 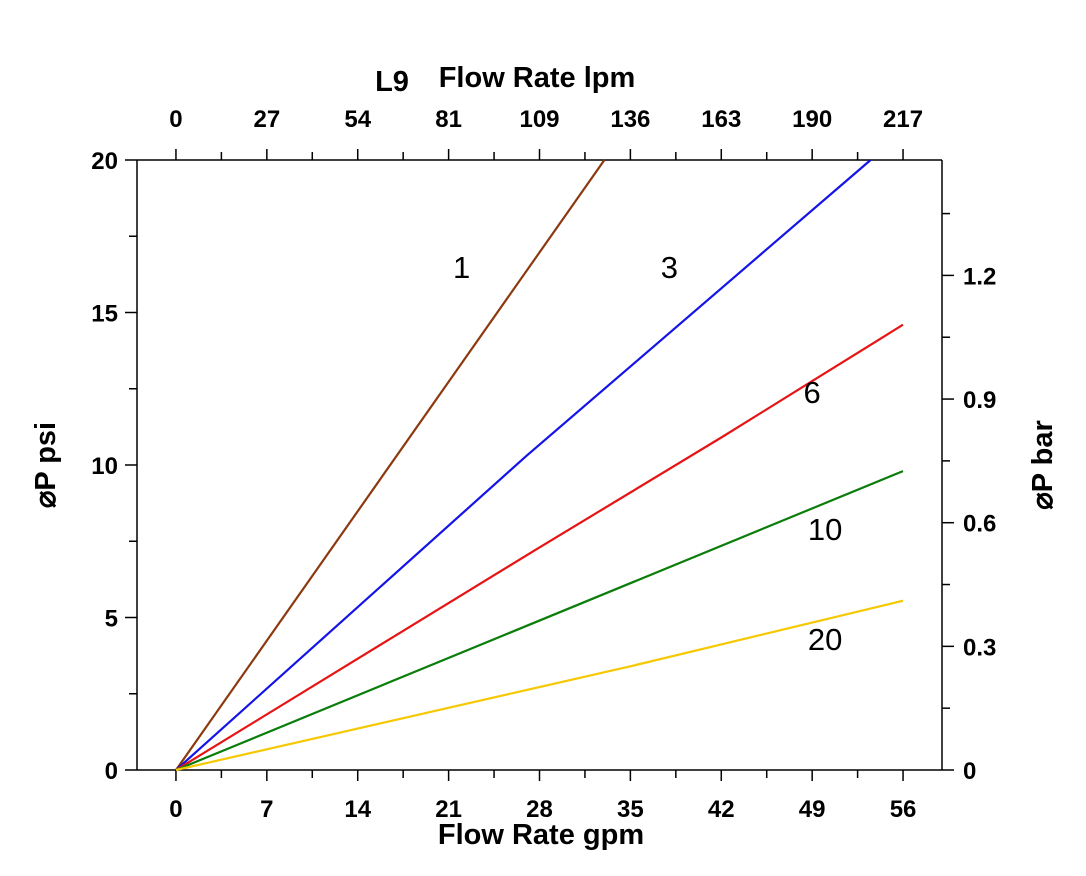 What do you see at coordinates (903, 119) in the screenshot?
I see `x-top-tick-label: 217` at bounding box center [903, 119].